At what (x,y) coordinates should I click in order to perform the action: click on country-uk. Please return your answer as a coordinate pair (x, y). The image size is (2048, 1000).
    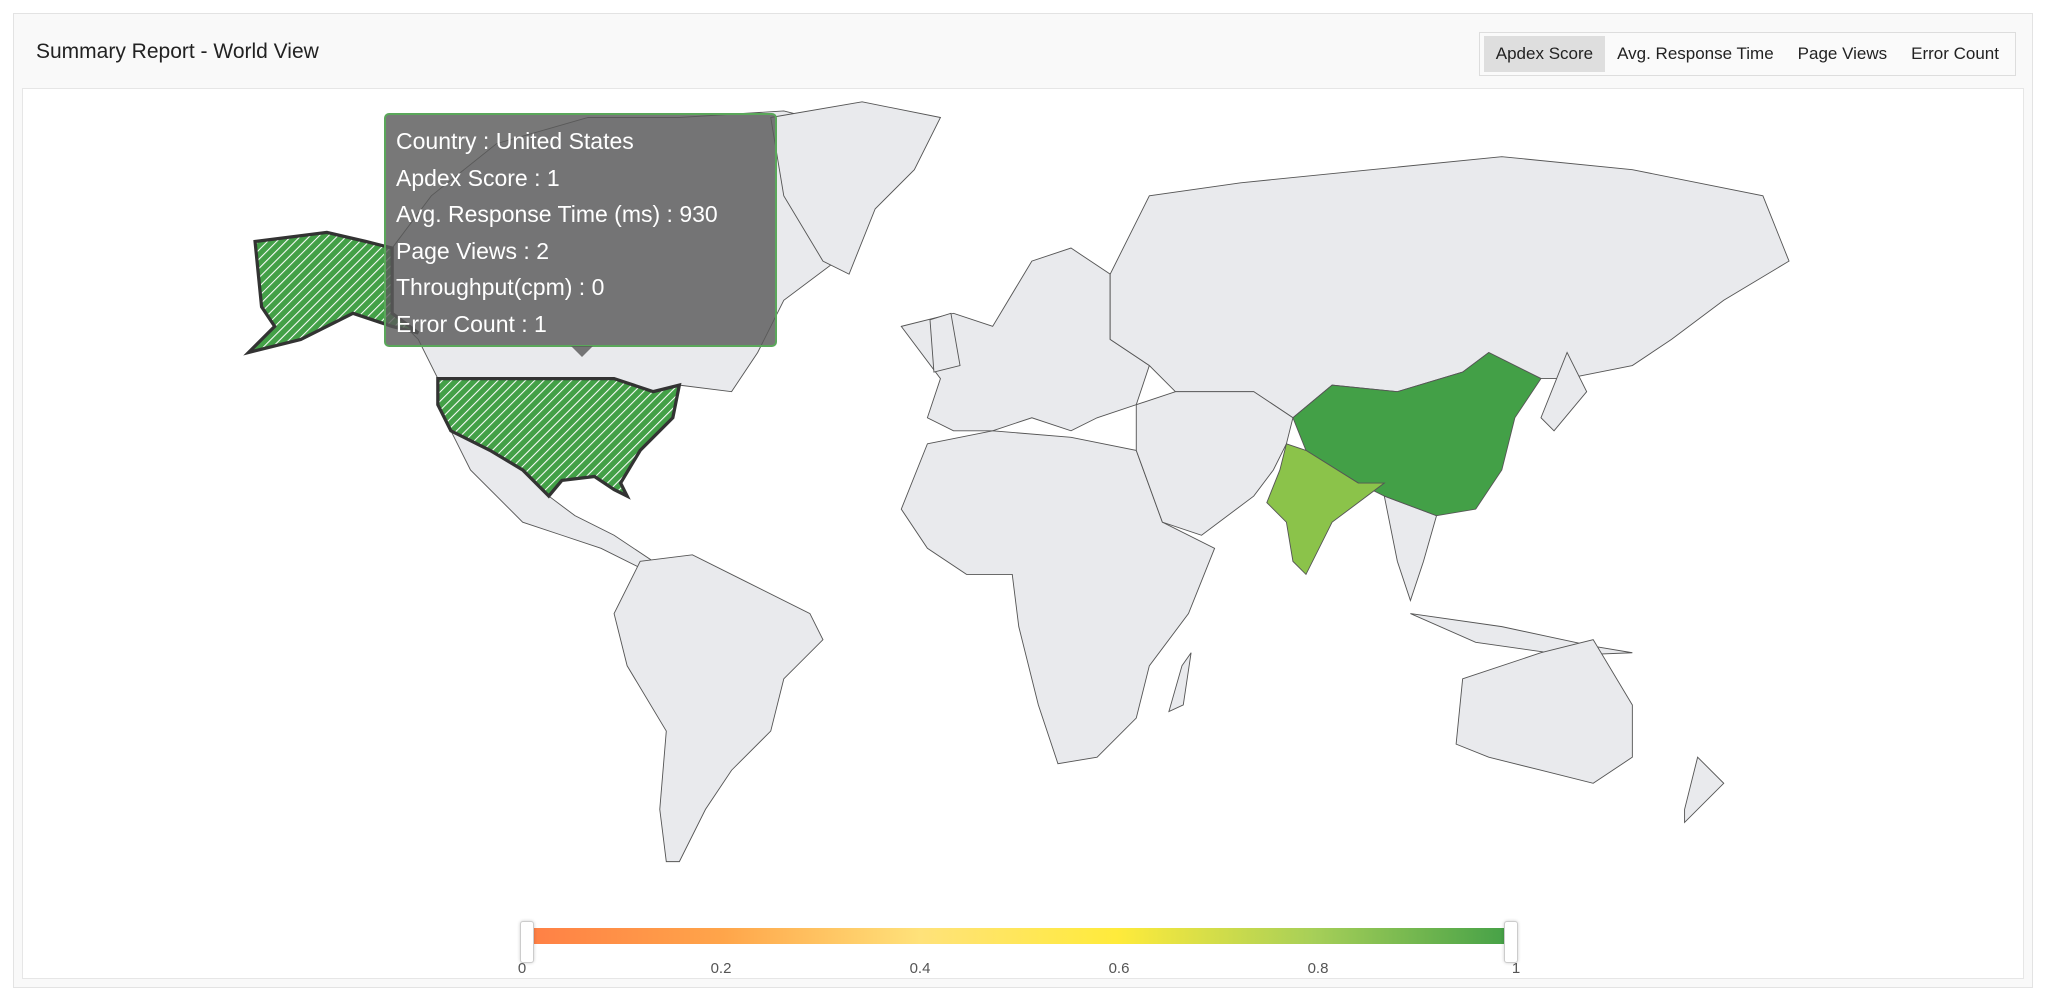
    Looking at the image, I should click on (945, 342).